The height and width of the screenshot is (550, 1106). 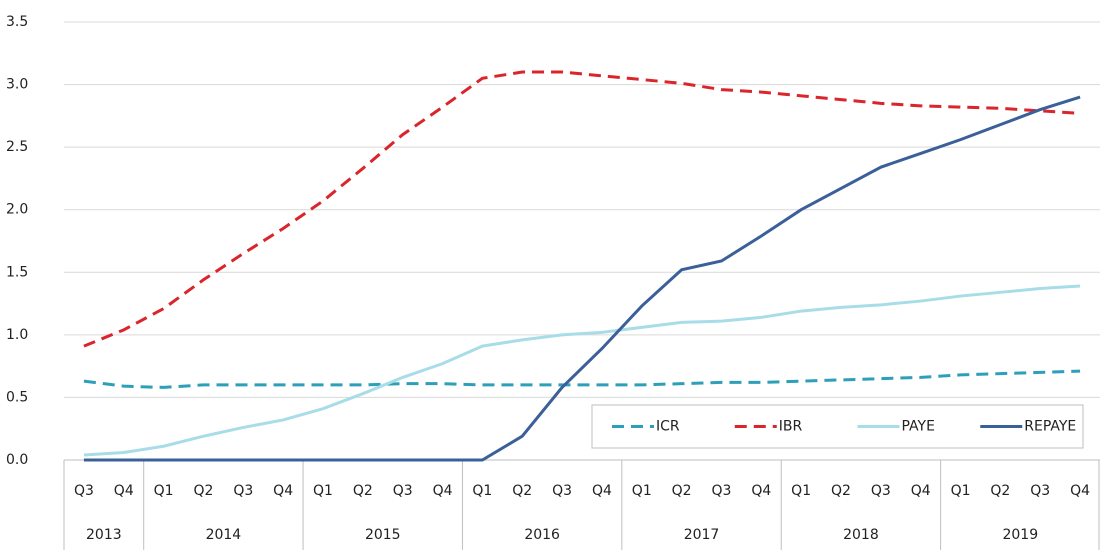 What do you see at coordinates (1050, 427) in the screenshot?
I see `legend-label: REPAYE` at bounding box center [1050, 427].